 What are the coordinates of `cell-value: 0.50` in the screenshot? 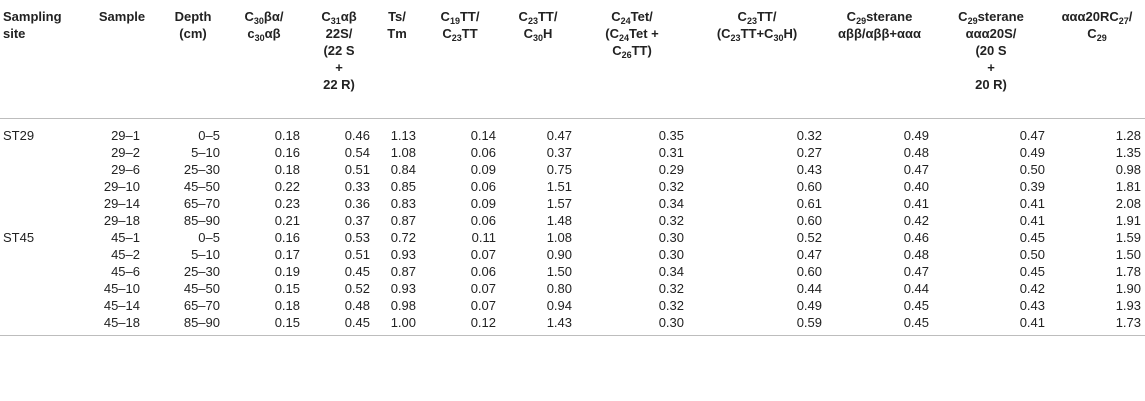 It's located at (1032, 254).